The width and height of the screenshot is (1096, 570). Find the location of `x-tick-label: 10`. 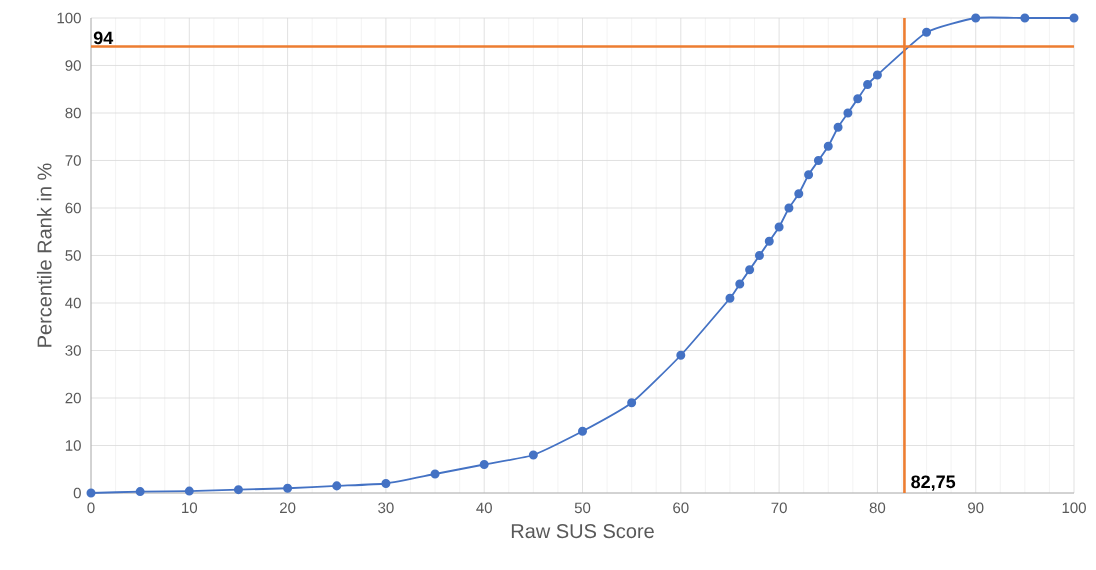

x-tick-label: 10 is located at coordinates (190, 508).